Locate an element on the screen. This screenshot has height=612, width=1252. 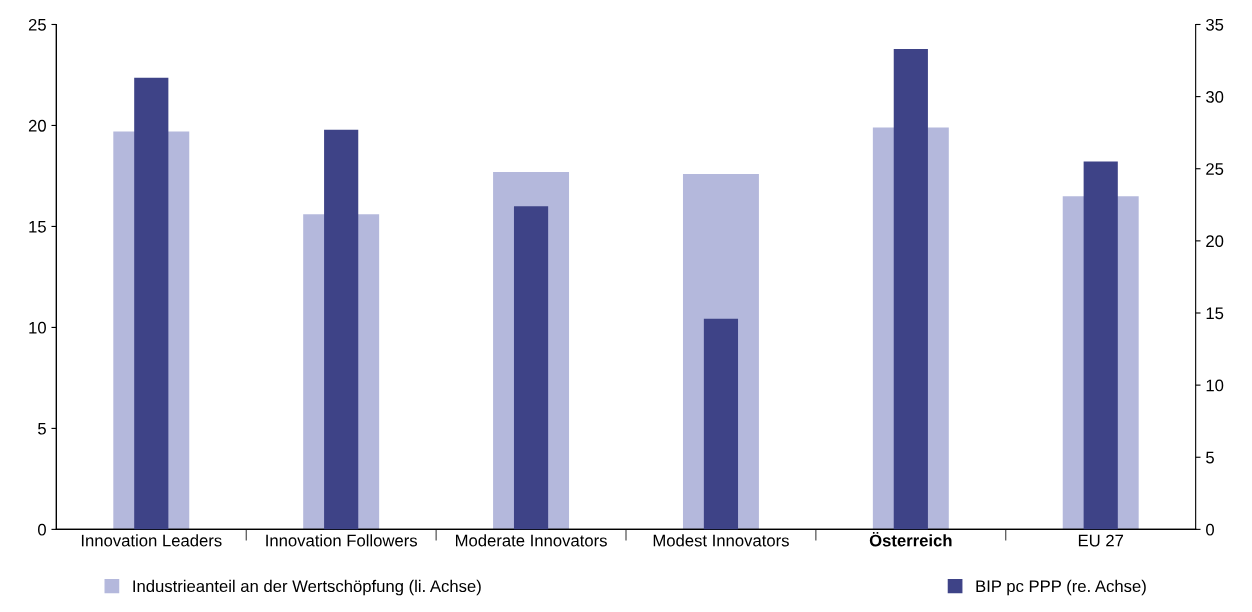
bar is located at coordinates (721, 424).